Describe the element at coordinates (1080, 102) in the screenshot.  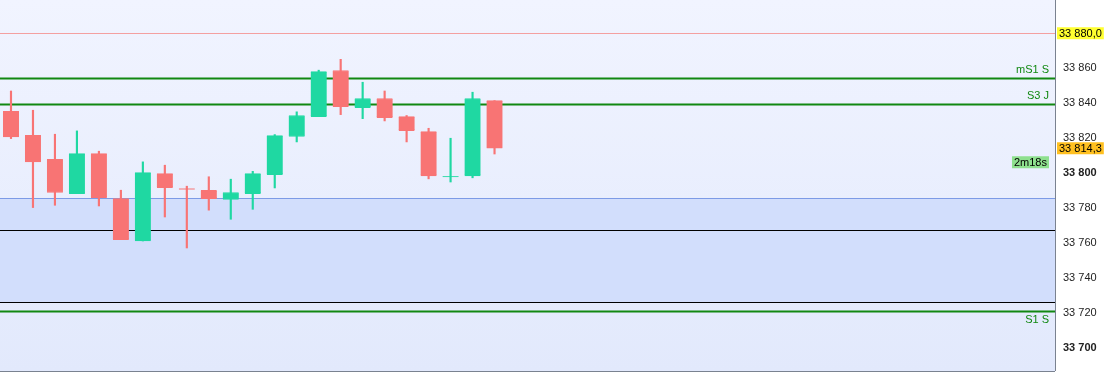
I see `y-tick-label: 33 840` at that location.